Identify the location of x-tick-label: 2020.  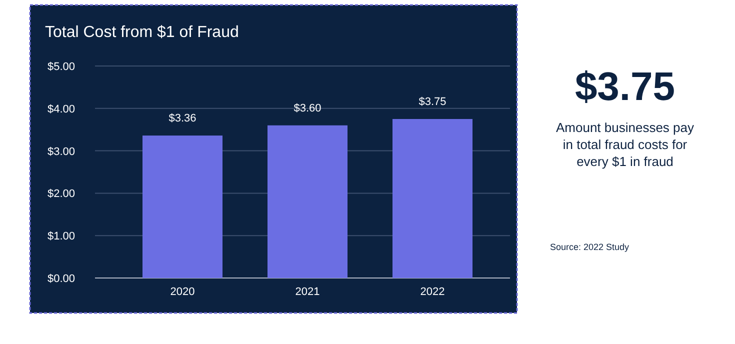
(182, 292).